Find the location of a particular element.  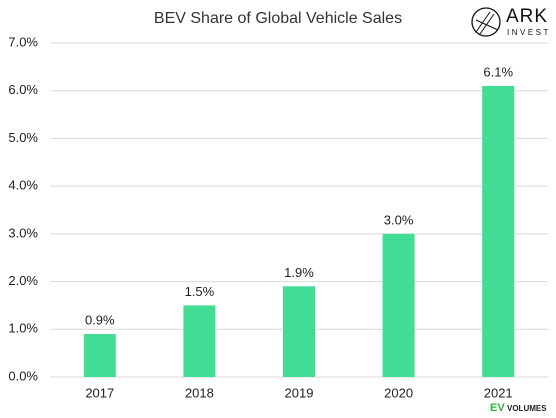

data-label: 0.9% is located at coordinates (100, 319).